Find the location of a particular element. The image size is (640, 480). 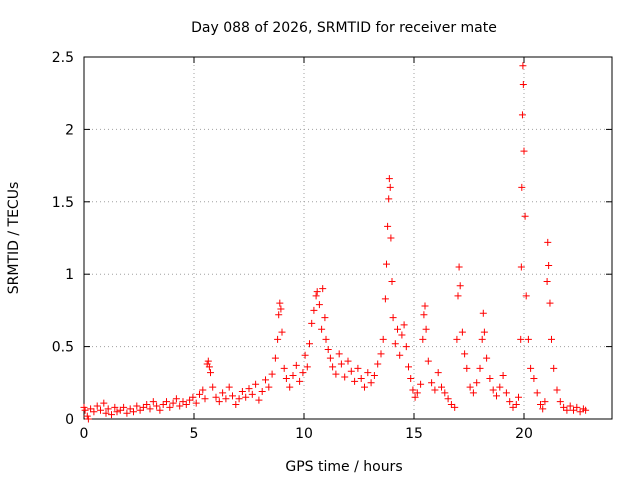

y-tick-label: 2.5 is located at coordinates (63, 58).